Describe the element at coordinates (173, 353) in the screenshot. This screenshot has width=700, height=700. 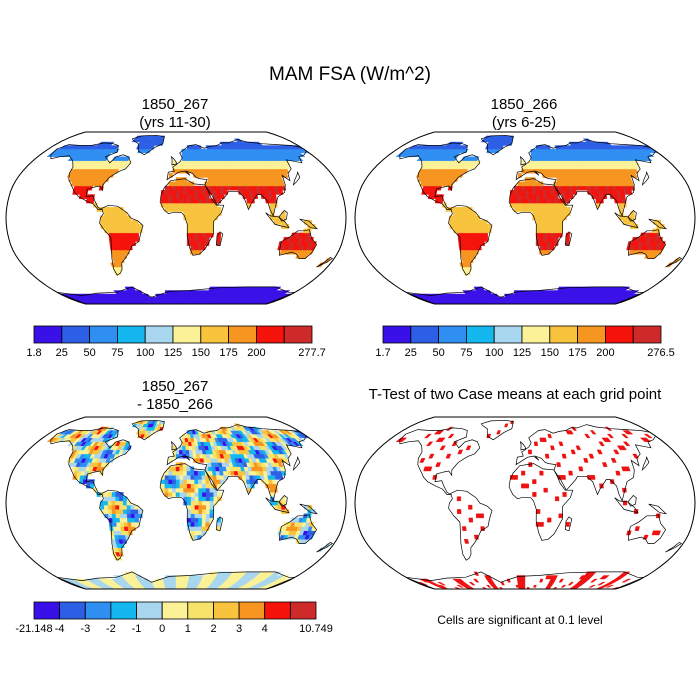
I see `colorbar-label: 125` at that location.